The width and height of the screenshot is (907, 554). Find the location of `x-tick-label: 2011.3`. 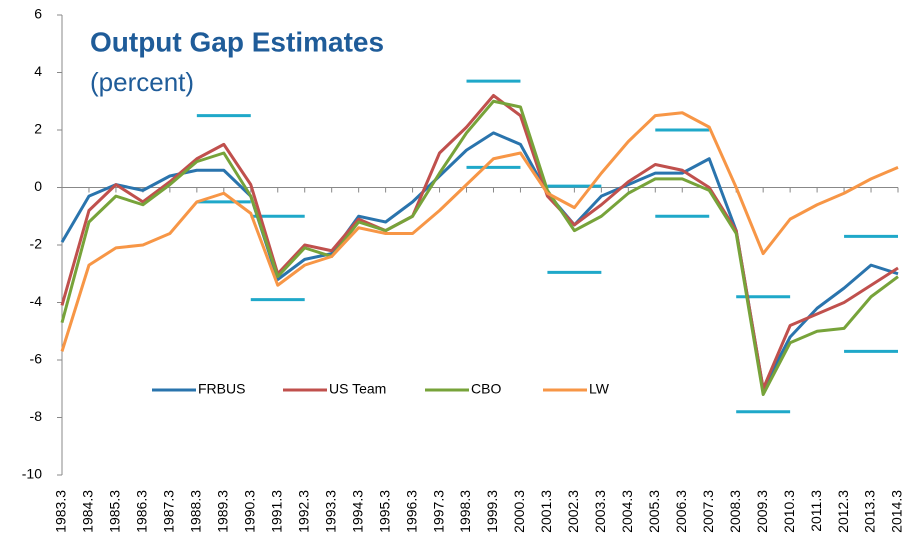

x-tick-label: 2011.3 is located at coordinates (816, 511).